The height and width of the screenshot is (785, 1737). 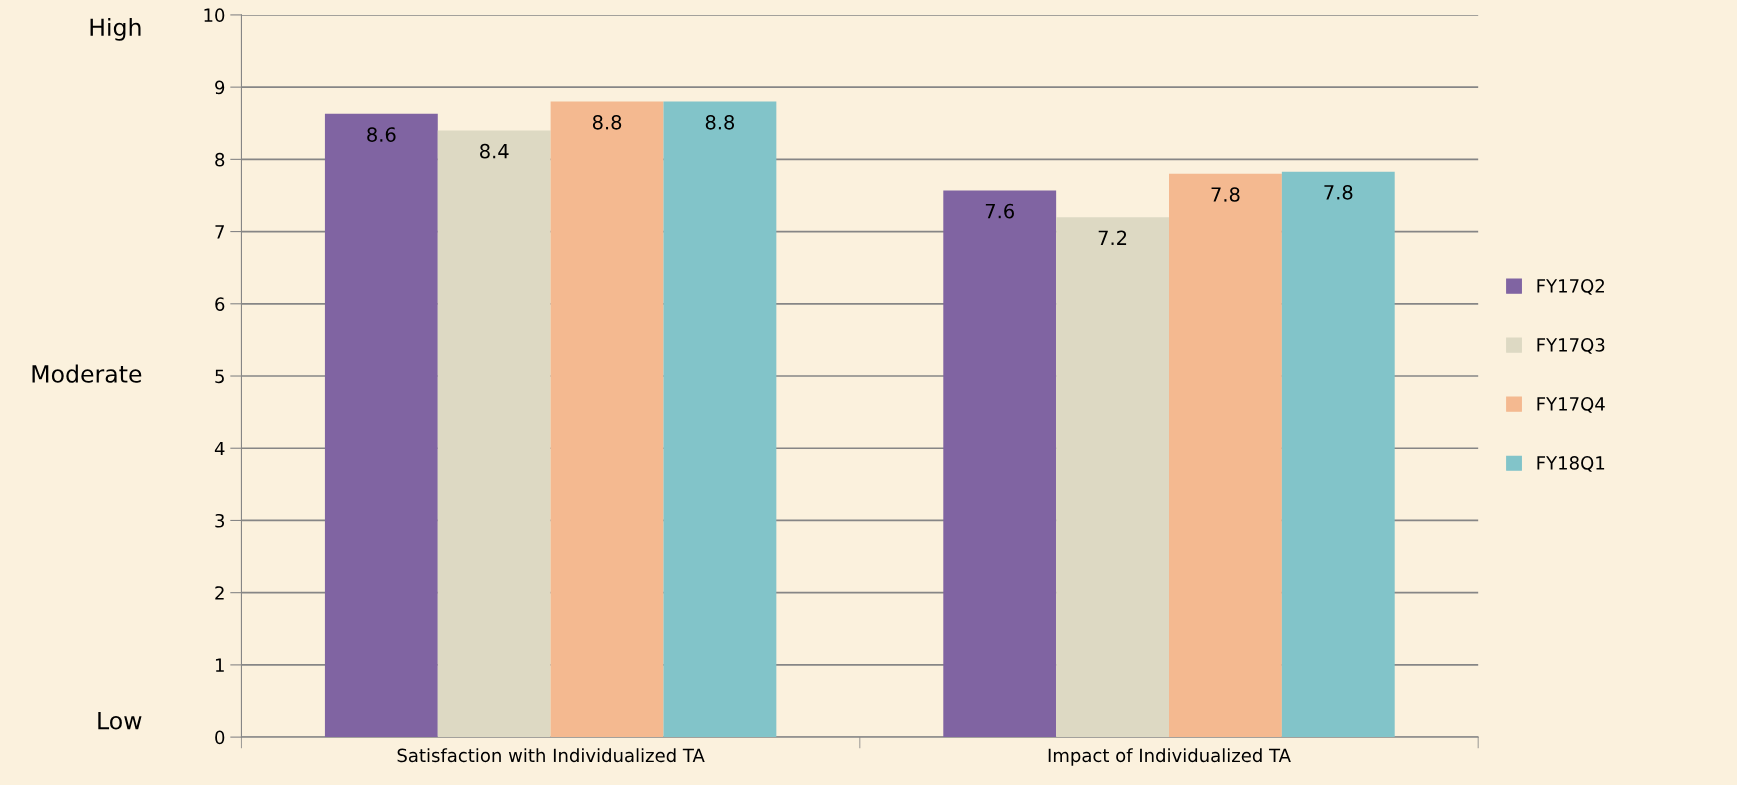 I want to click on y-tick-label: 8, so click(x=220, y=159).